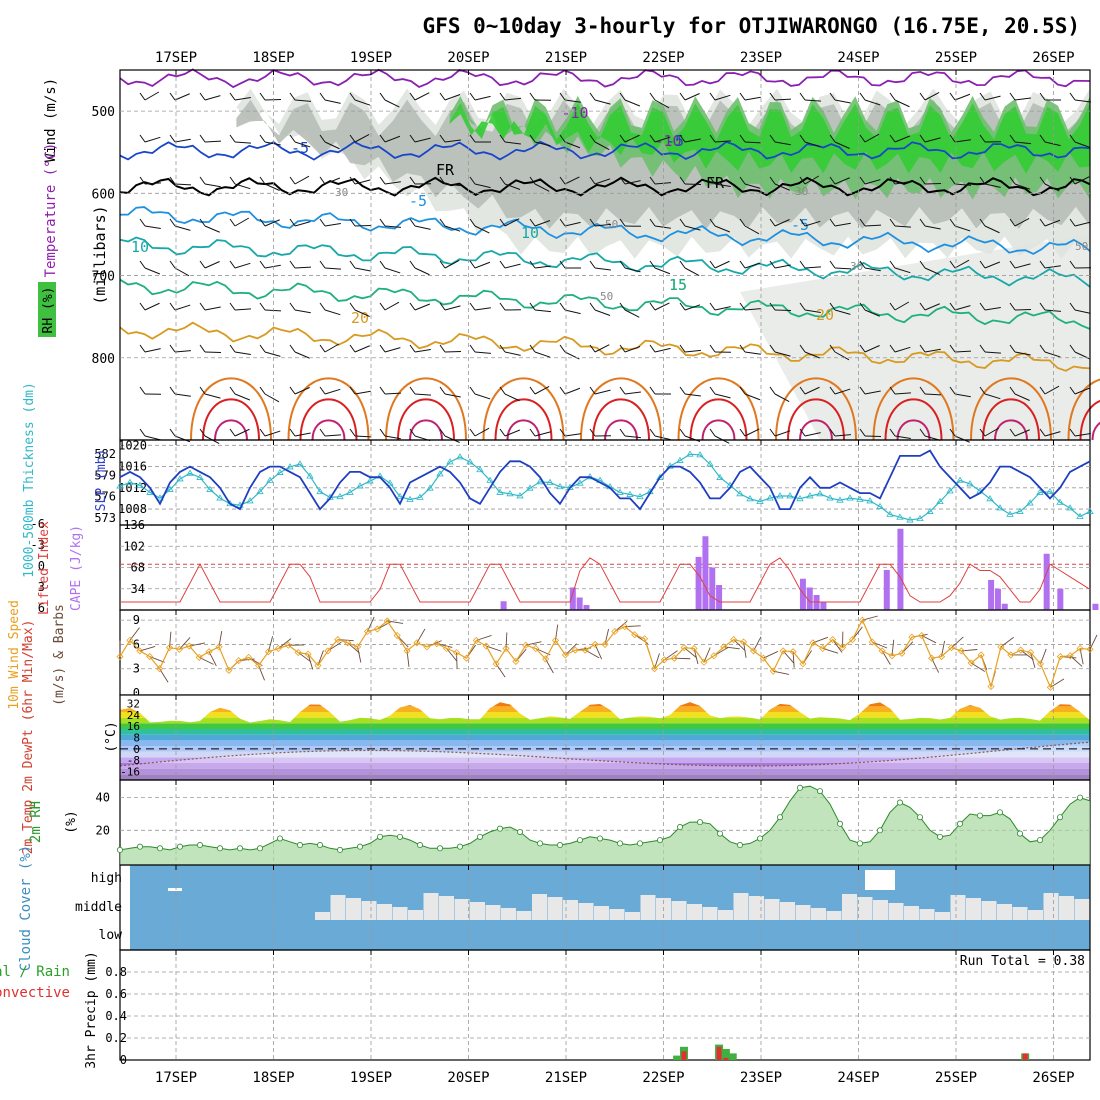  I want to click on temp-tick-label: -8, so click(133, 760).